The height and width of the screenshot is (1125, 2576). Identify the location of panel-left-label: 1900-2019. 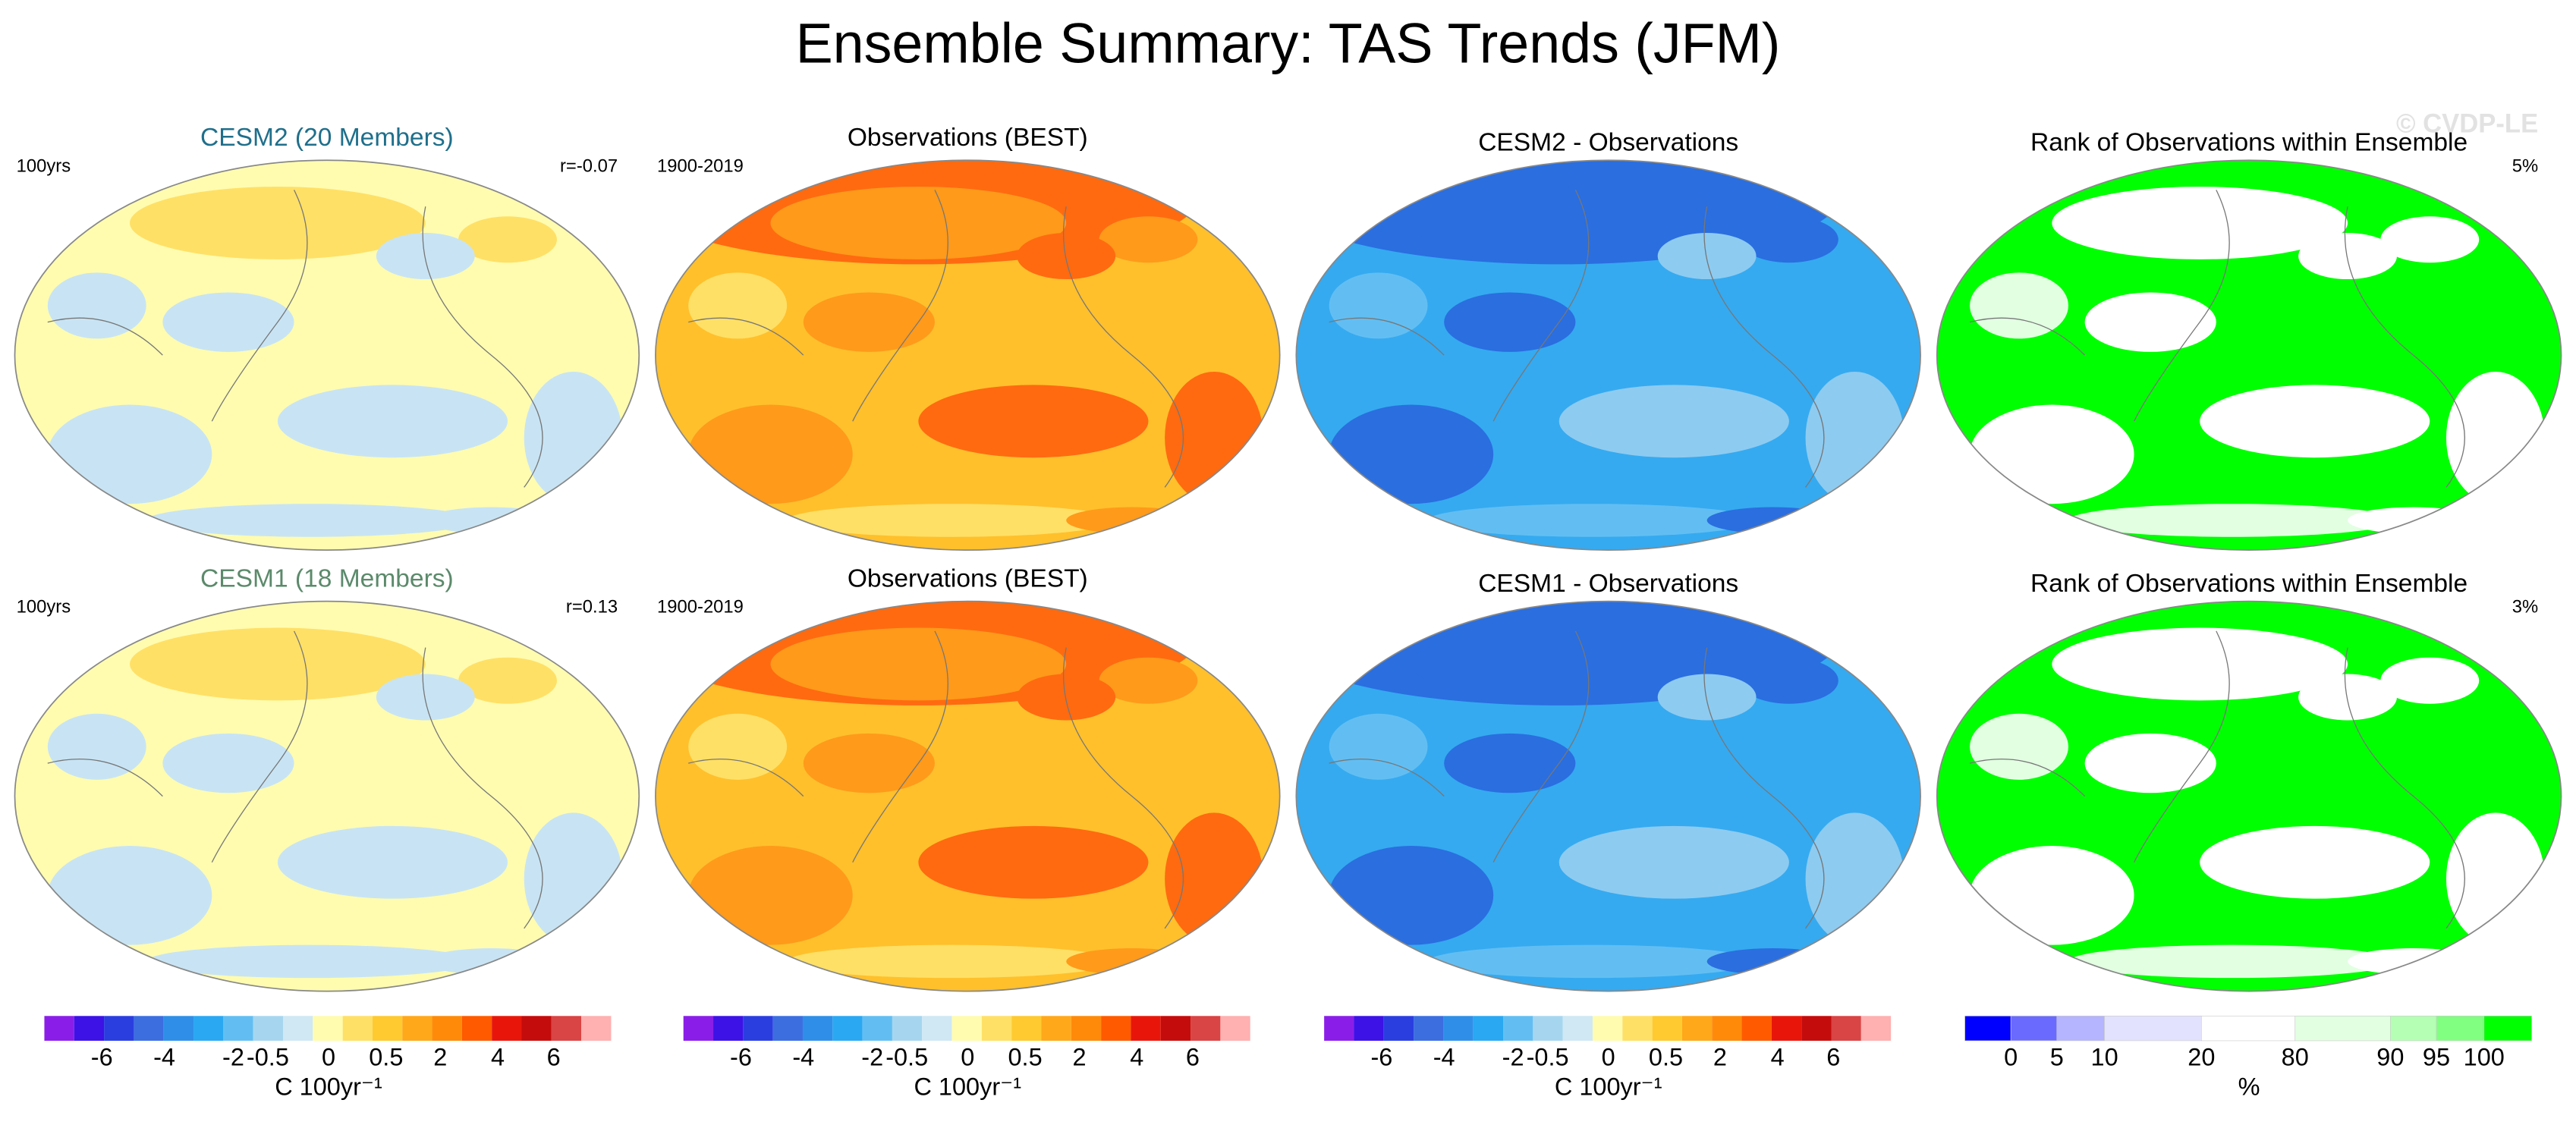
(700, 166).